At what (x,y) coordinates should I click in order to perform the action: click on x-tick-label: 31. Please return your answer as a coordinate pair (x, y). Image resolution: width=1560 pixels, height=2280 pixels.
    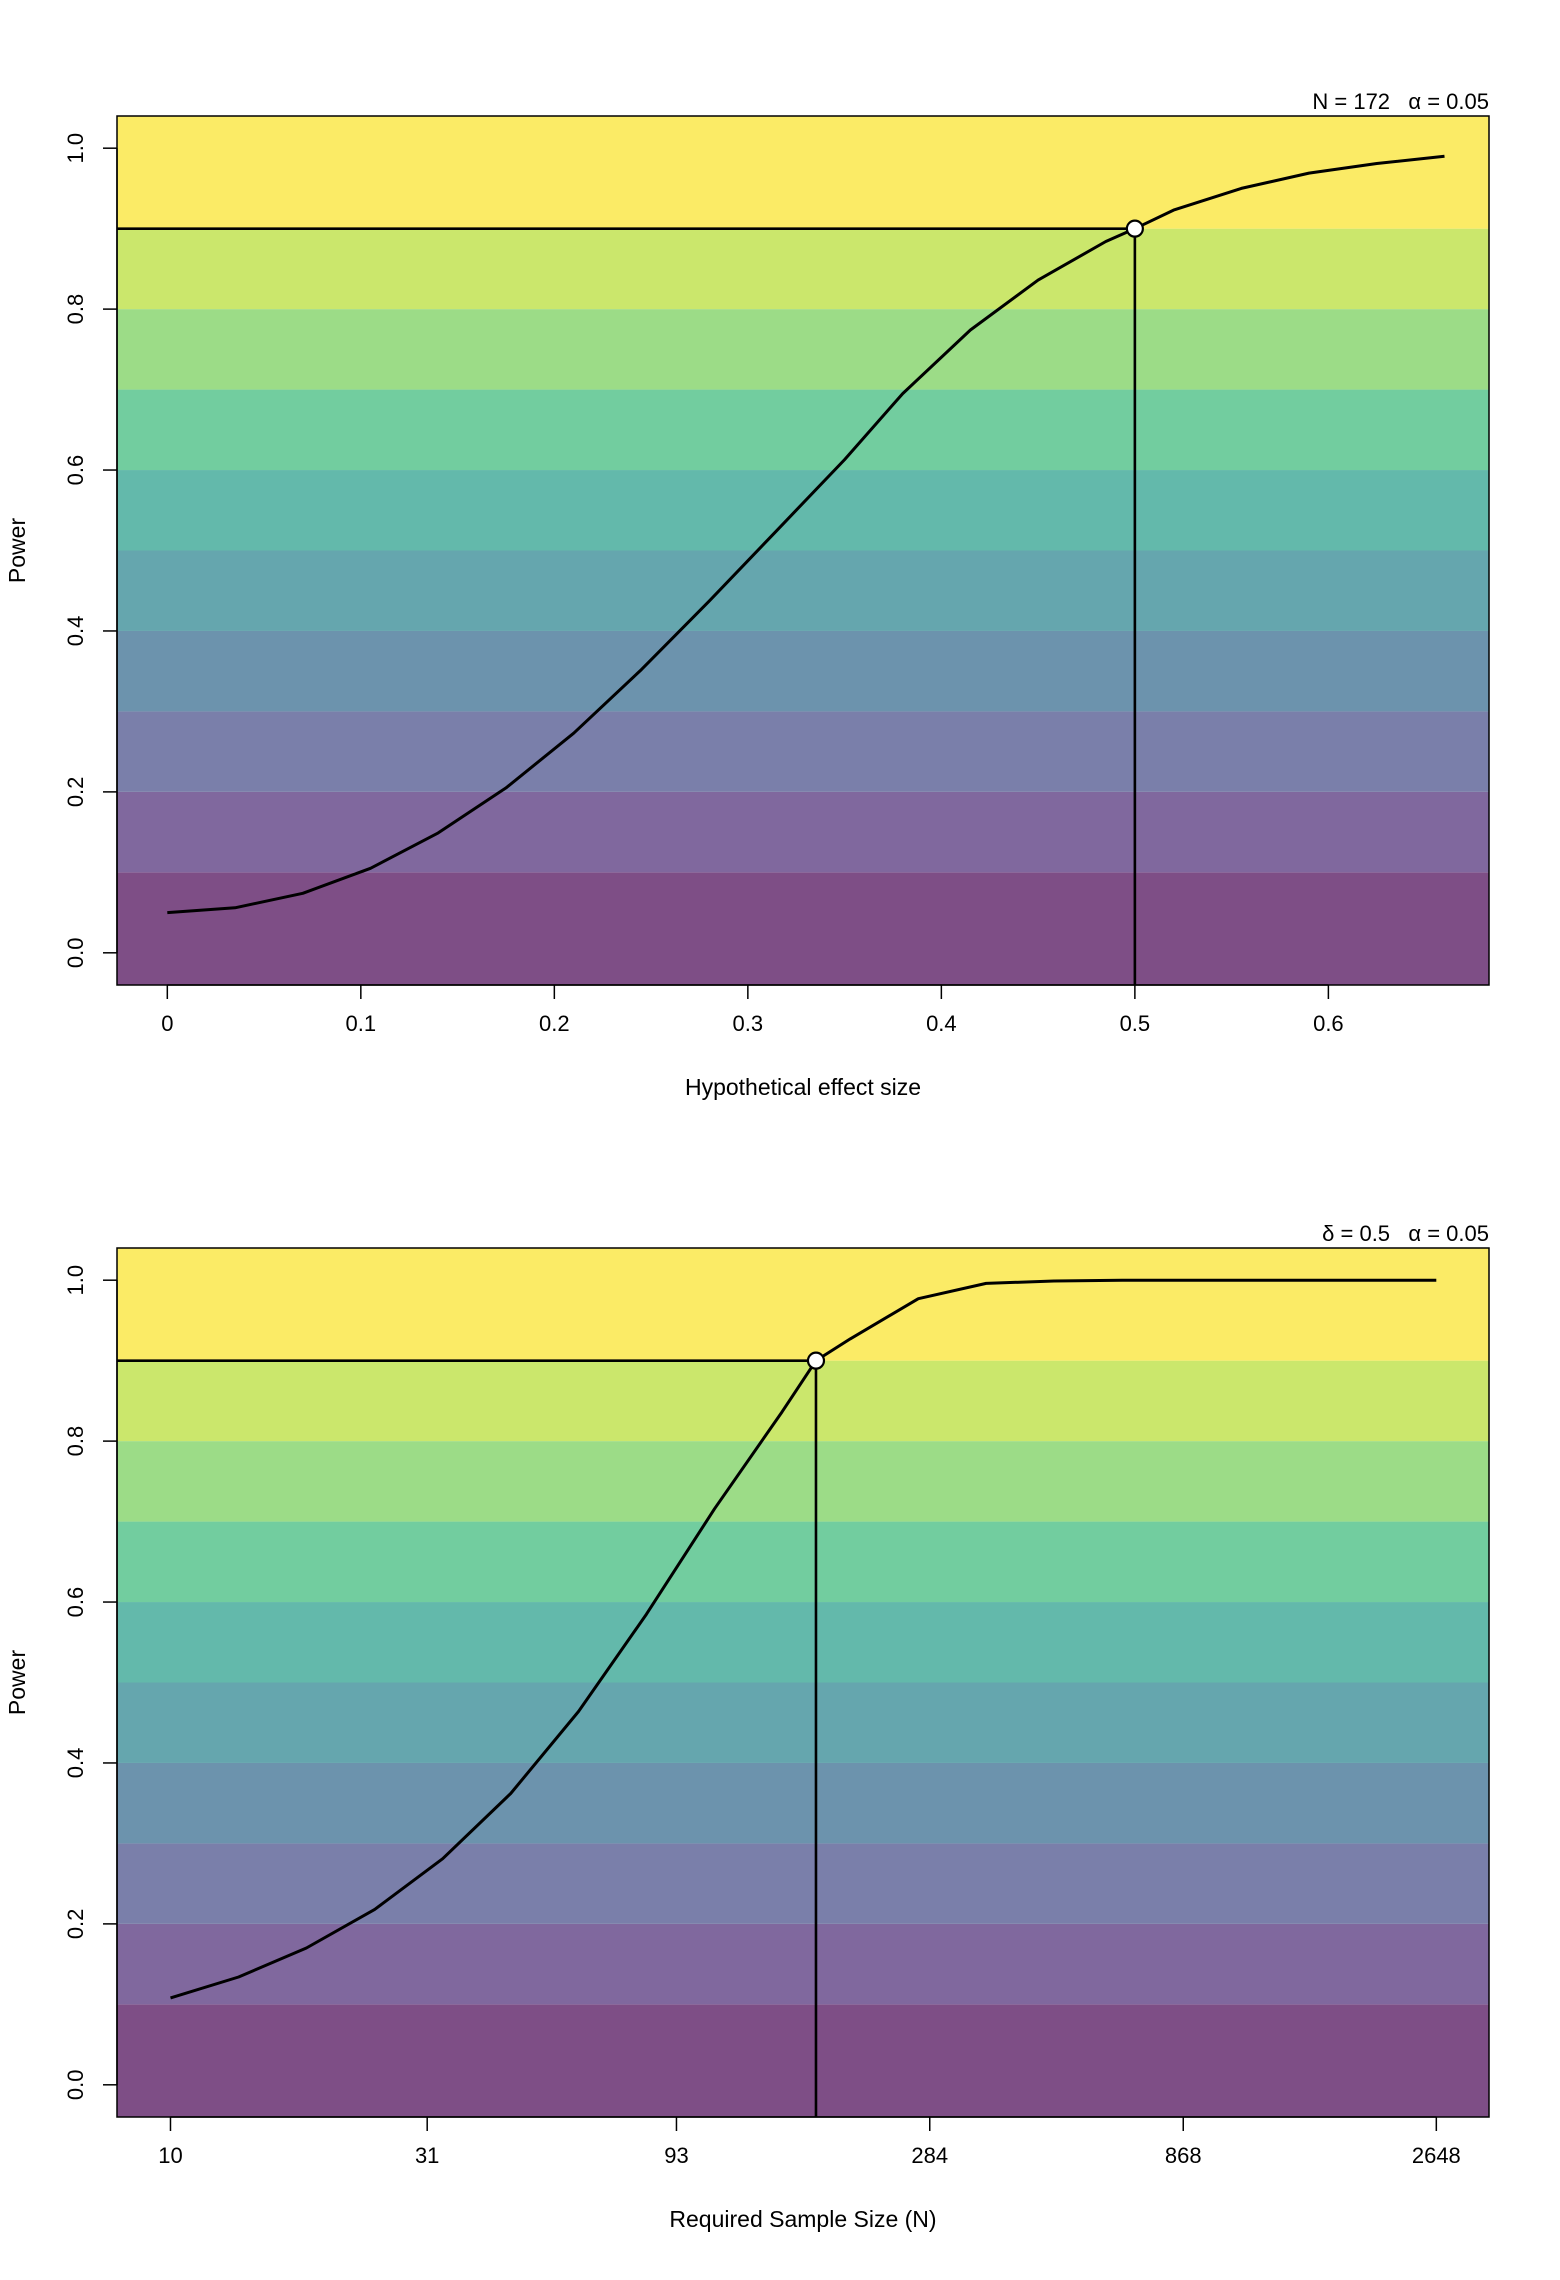
    Looking at the image, I should click on (427, 2155).